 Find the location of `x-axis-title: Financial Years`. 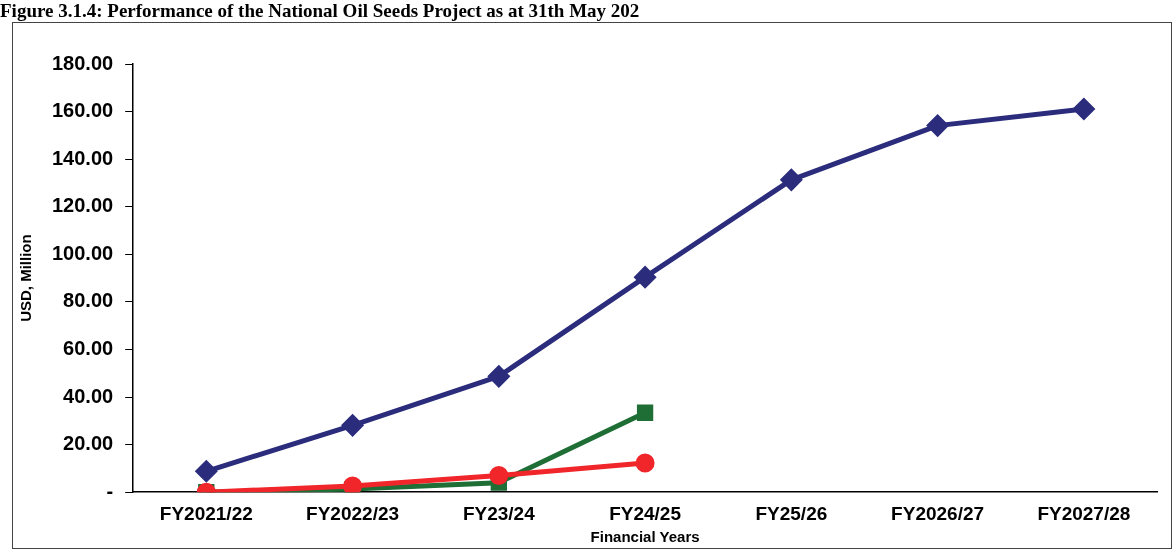

x-axis-title: Financial Years is located at coordinates (645, 537).